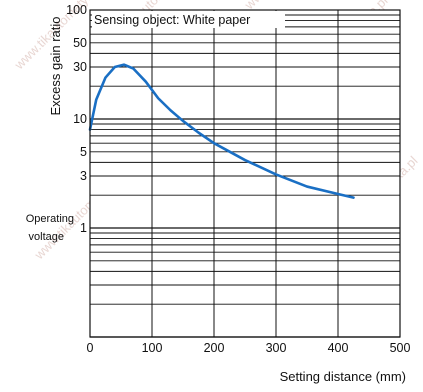  What do you see at coordinates (83, 176) in the screenshot?
I see `y-tick-label: 3` at bounding box center [83, 176].